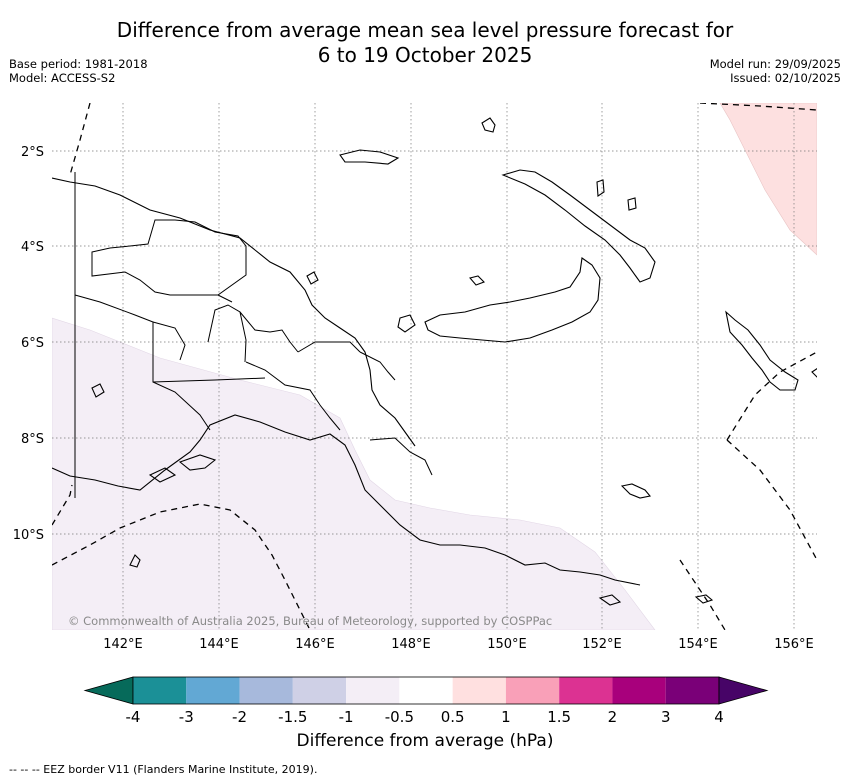  What do you see at coordinates (32, 152) in the screenshot?
I see `lat-tick-label: 2°S` at bounding box center [32, 152].